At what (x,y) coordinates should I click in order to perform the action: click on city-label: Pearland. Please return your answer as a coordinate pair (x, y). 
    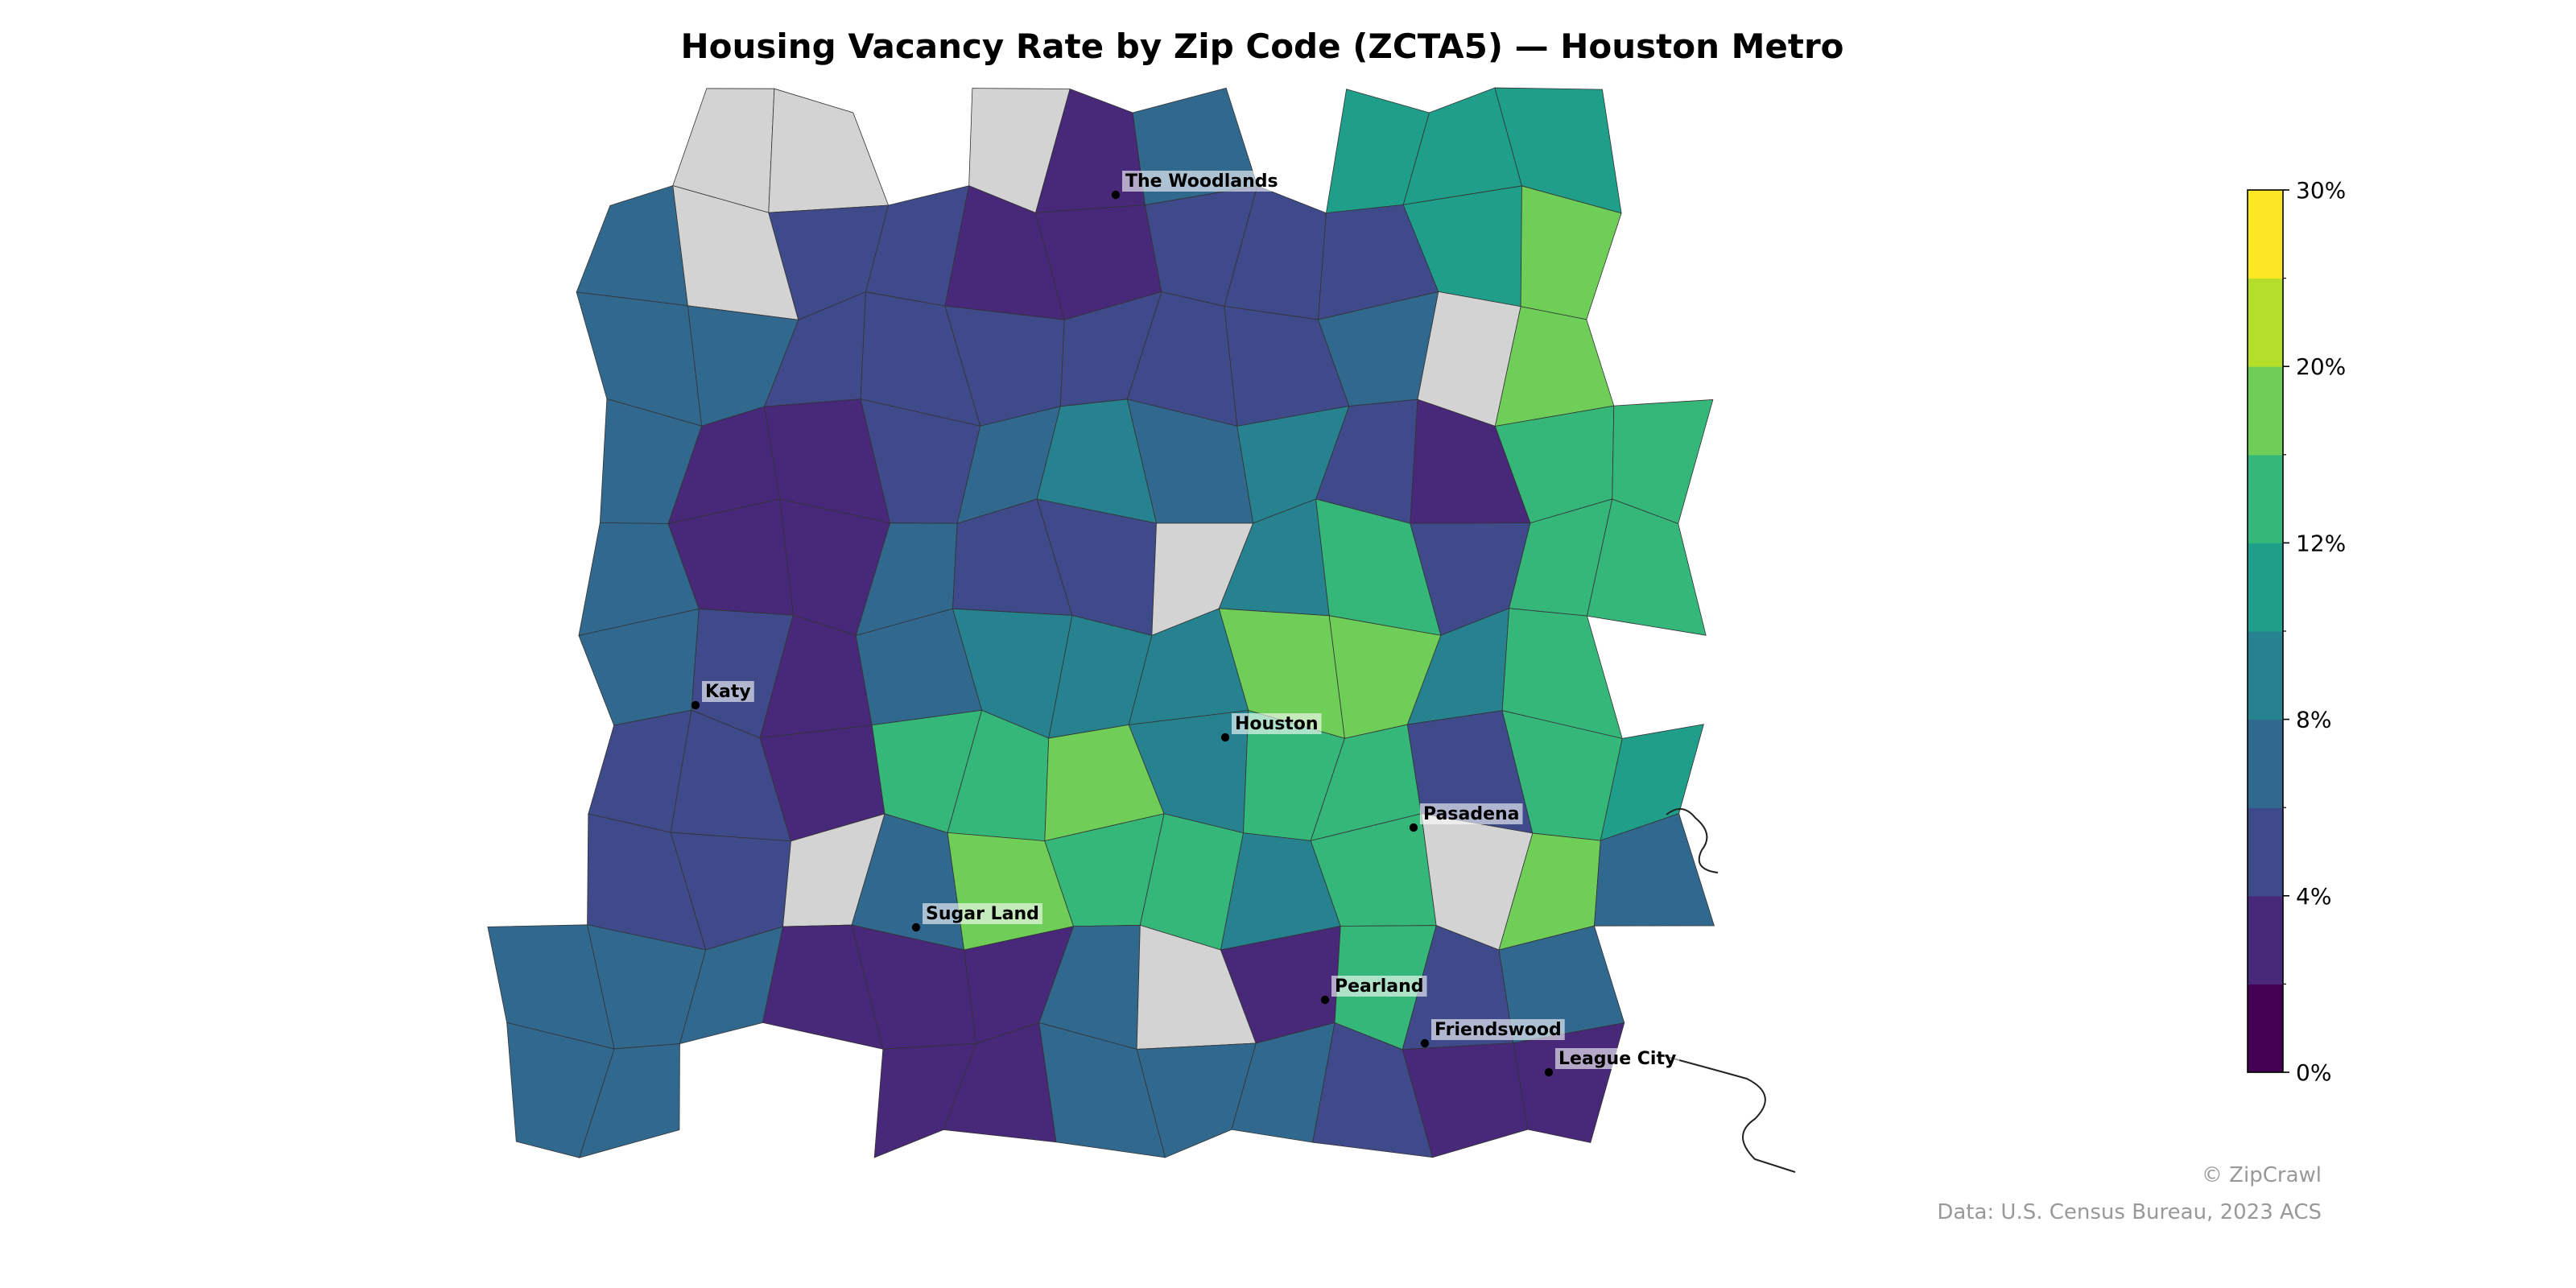
    Looking at the image, I should click on (1379, 986).